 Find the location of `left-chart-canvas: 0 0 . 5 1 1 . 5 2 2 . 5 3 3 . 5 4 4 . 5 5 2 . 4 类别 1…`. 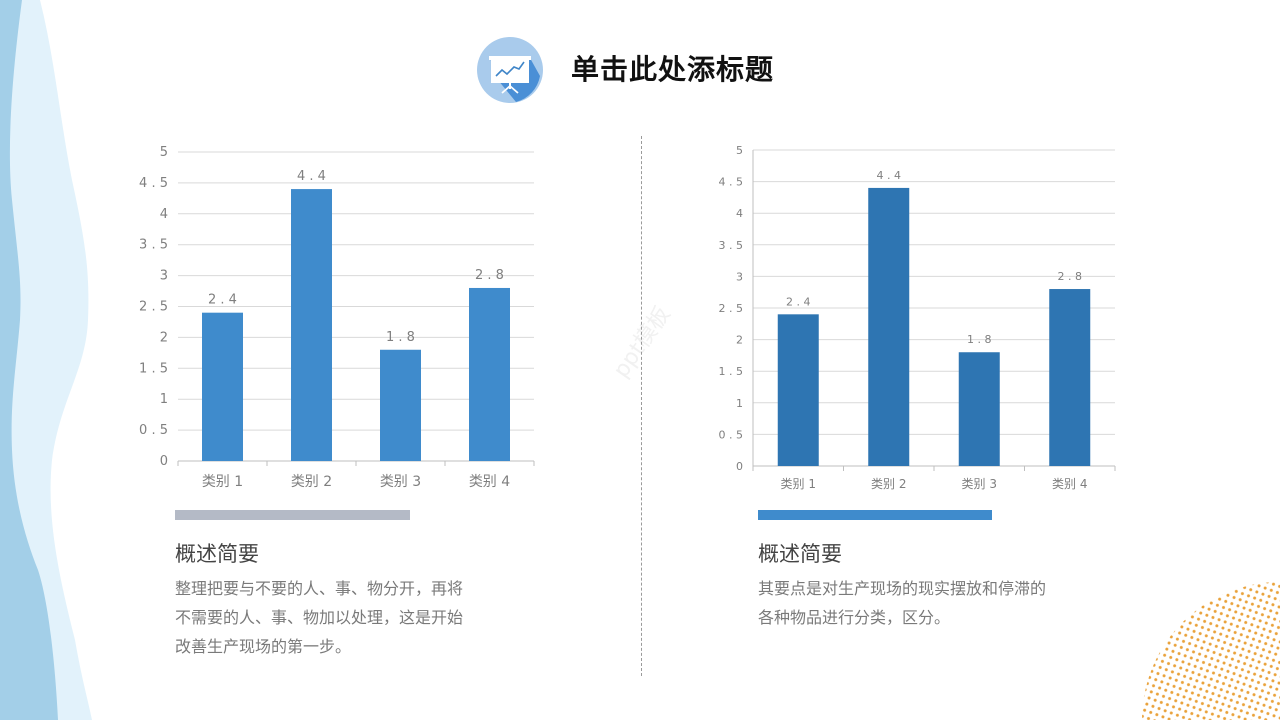

left-chart-canvas: 0 0 . 5 1 1 . 5 2 2 . 5 3 3 . 5 4 4 . 5 5 2 . 4 类别 1… is located at coordinates (337, 317).